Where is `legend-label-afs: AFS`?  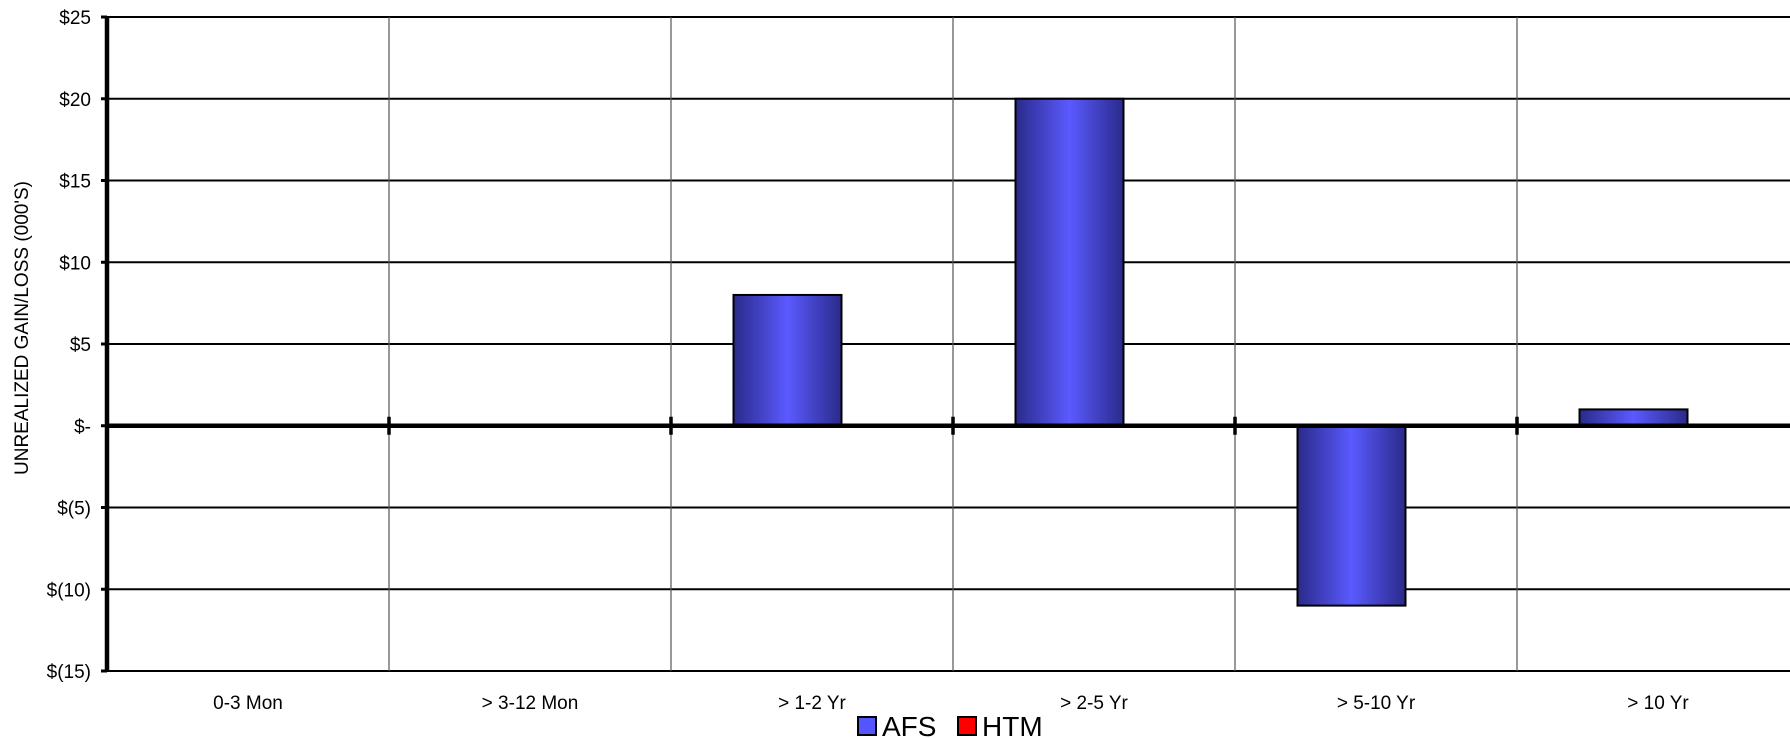
legend-label-afs: AFS is located at coordinates (909, 725).